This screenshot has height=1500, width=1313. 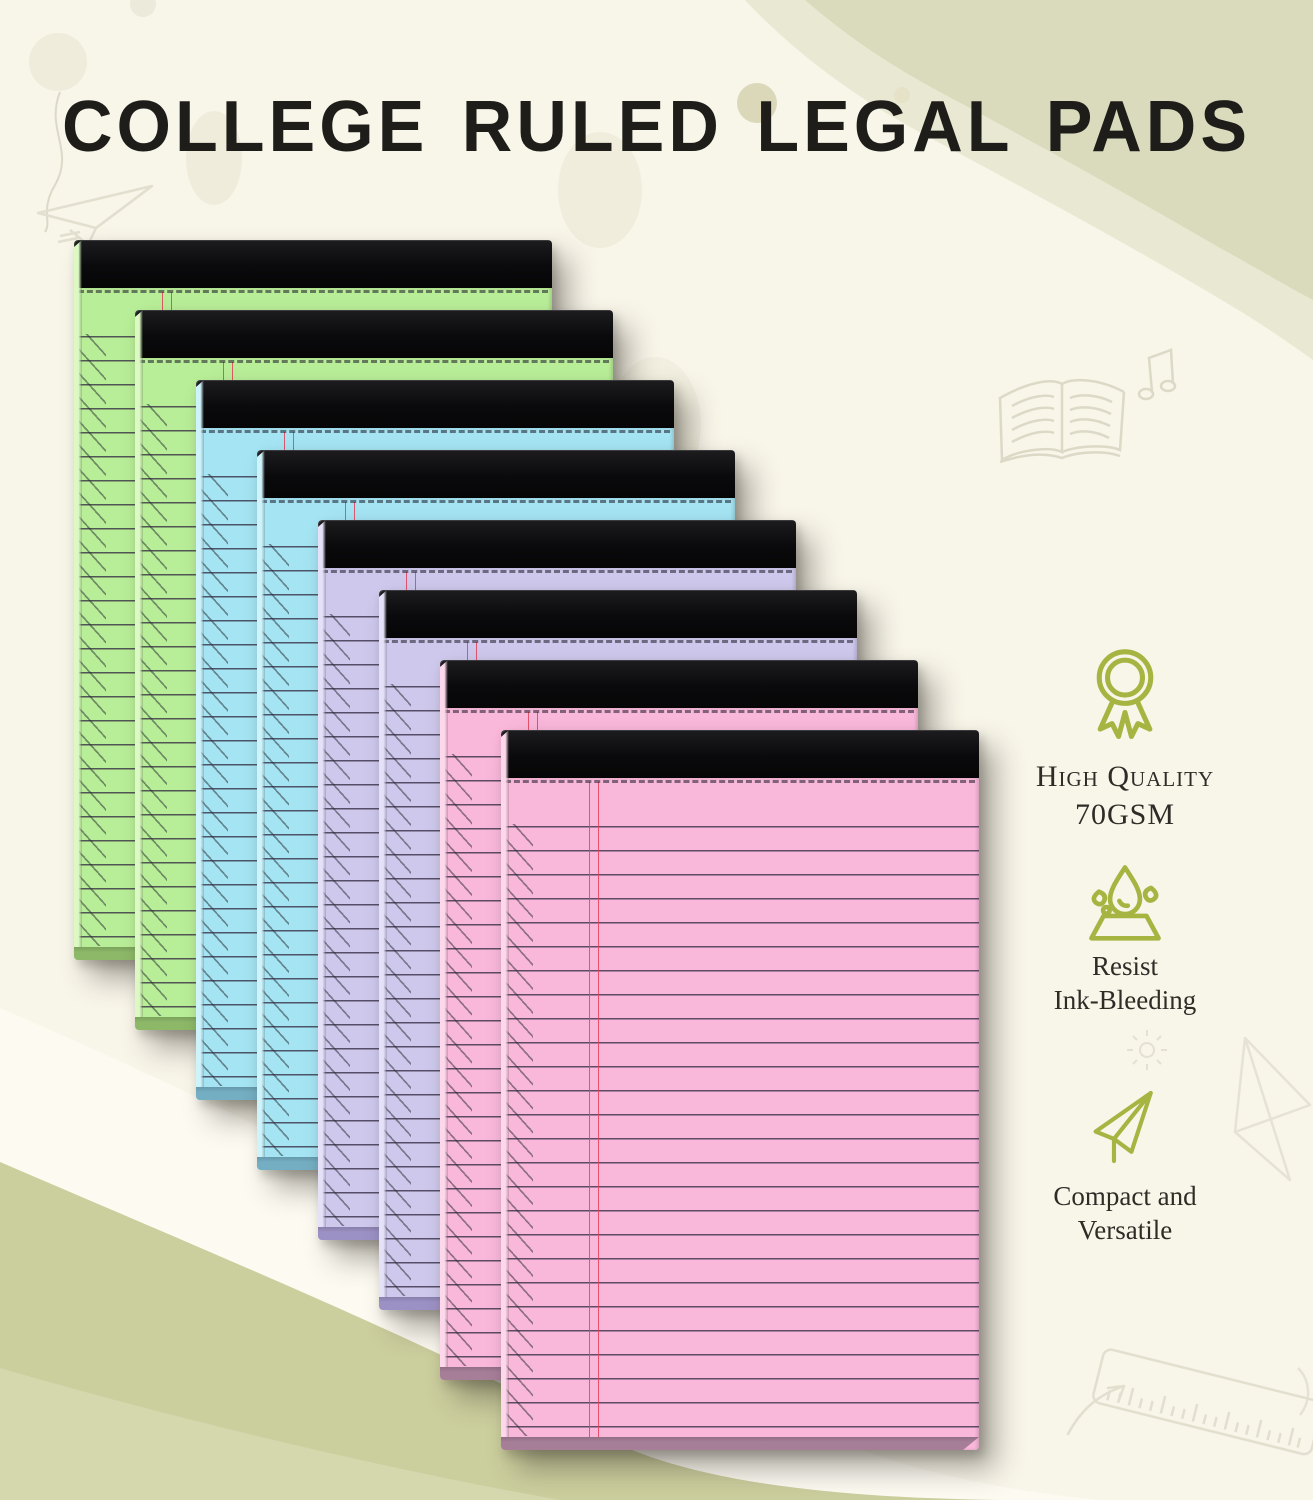 What do you see at coordinates (1125, 1196) in the screenshot?
I see `feature-line: Compact and` at bounding box center [1125, 1196].